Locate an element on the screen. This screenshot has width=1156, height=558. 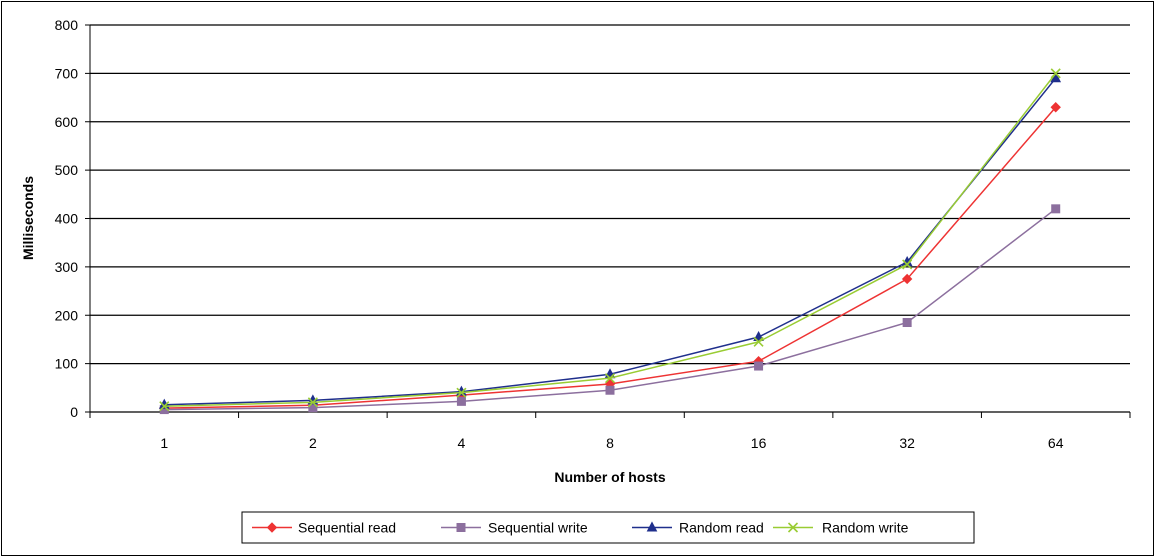
legend-box is located at coordinates (608, 527).